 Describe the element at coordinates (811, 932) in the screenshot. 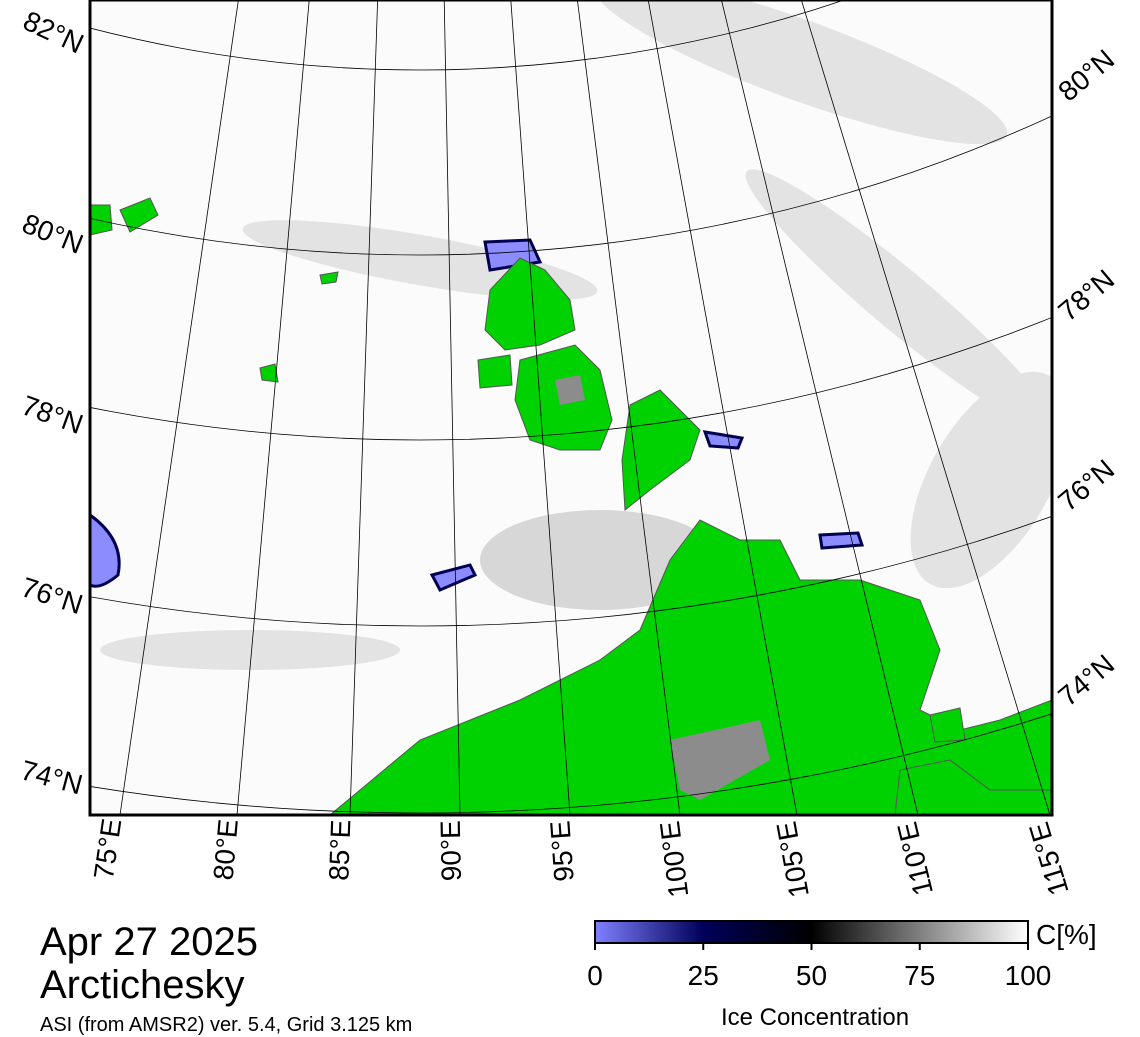

I see `colorbar` at that location.